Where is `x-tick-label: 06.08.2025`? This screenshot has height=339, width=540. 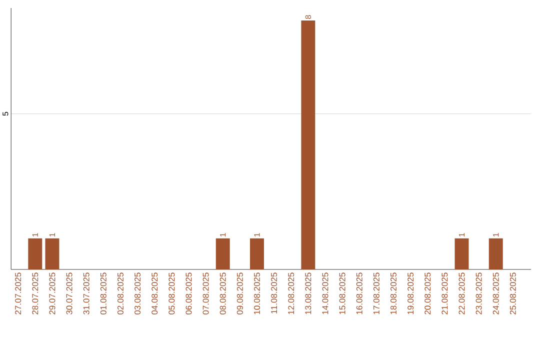
x-tick-label: 06.08.2025 is located at coordinates (189, 293).